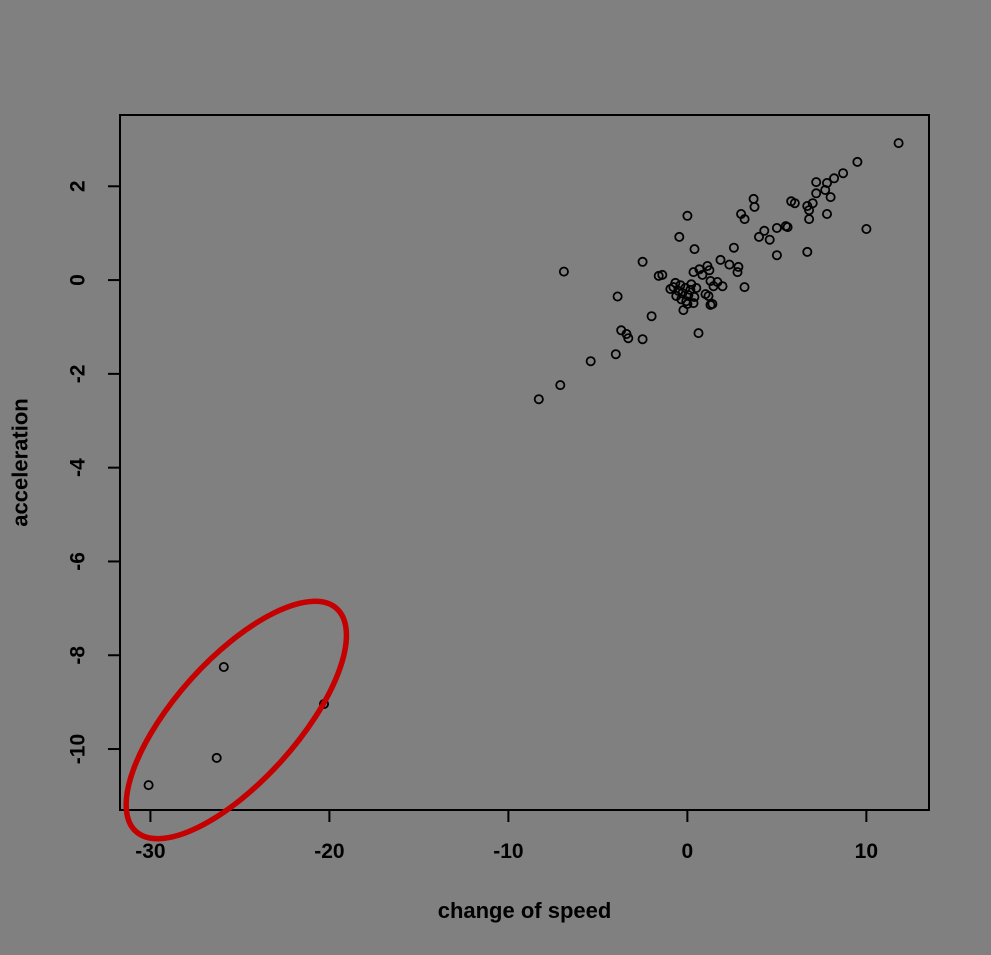 The image size is (991, 955). What do you see at coordinates (78, 280) in the screenshot?
I see `y-tick-label: 0` at bounding box center [78, 280].